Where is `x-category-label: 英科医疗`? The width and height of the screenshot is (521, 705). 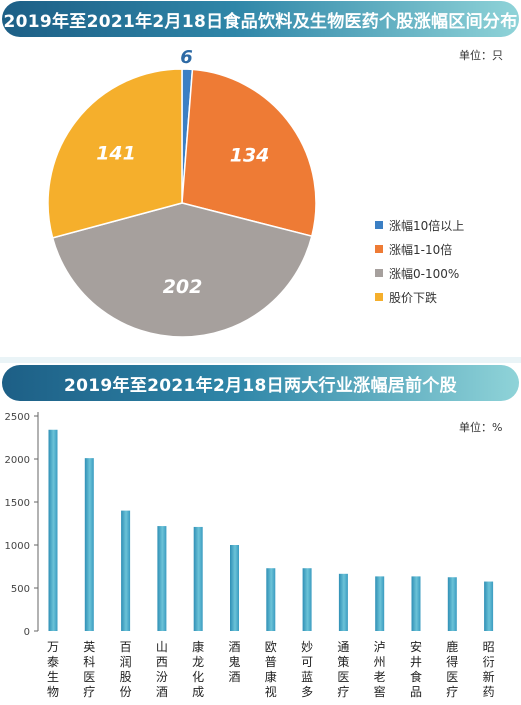 x-category-label: 英科医疗 is located at coordinates (89, 669).